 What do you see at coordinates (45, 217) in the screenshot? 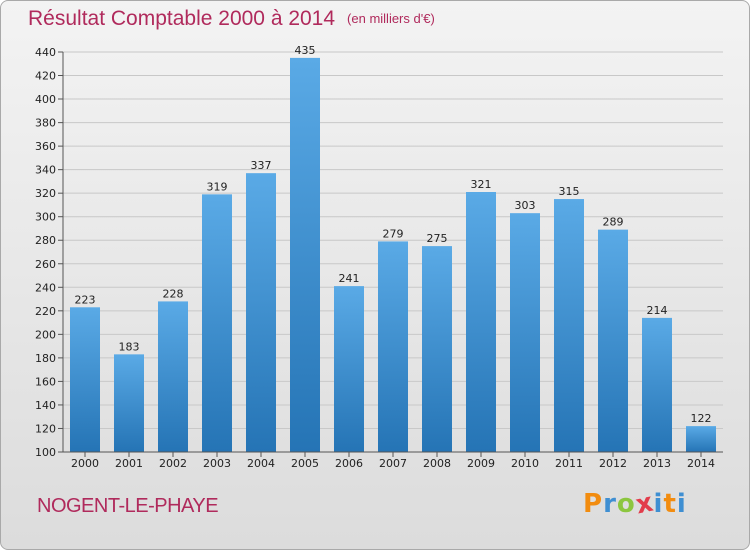
I see `y-tick-label: 300` at bounding box center [45, 217].